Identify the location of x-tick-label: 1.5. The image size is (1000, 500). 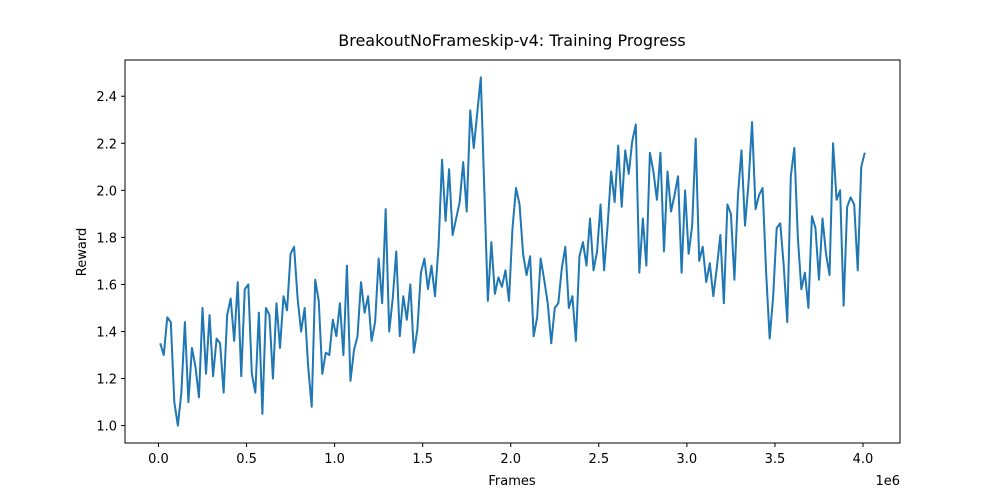
(422, 459).